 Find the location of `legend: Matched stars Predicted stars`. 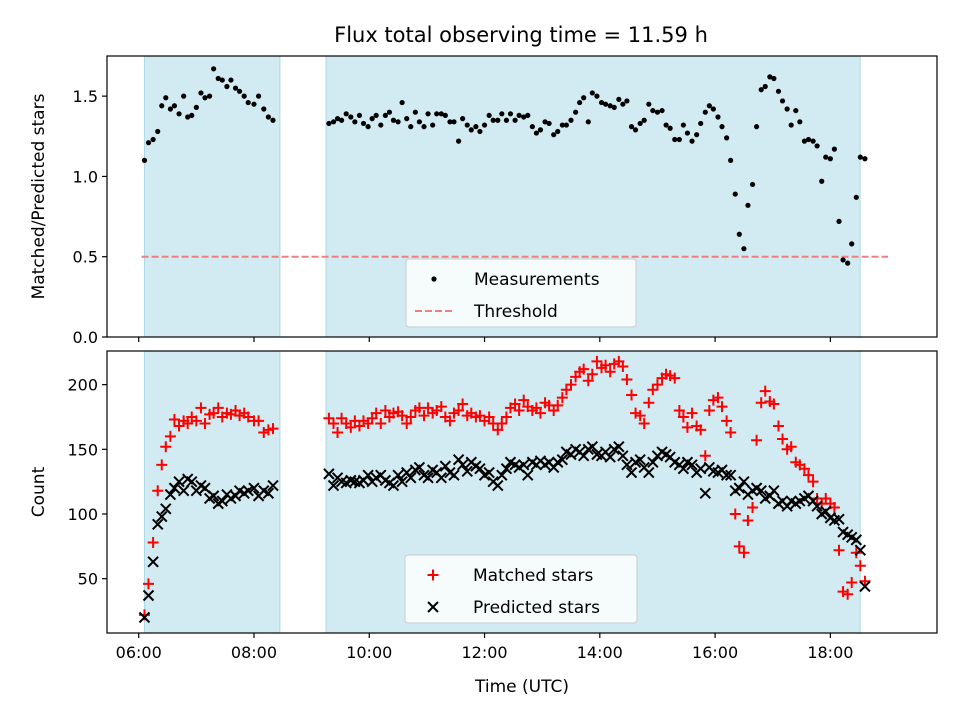

legend: Matched stars Predicted stars is located at coordinates (521, 589).